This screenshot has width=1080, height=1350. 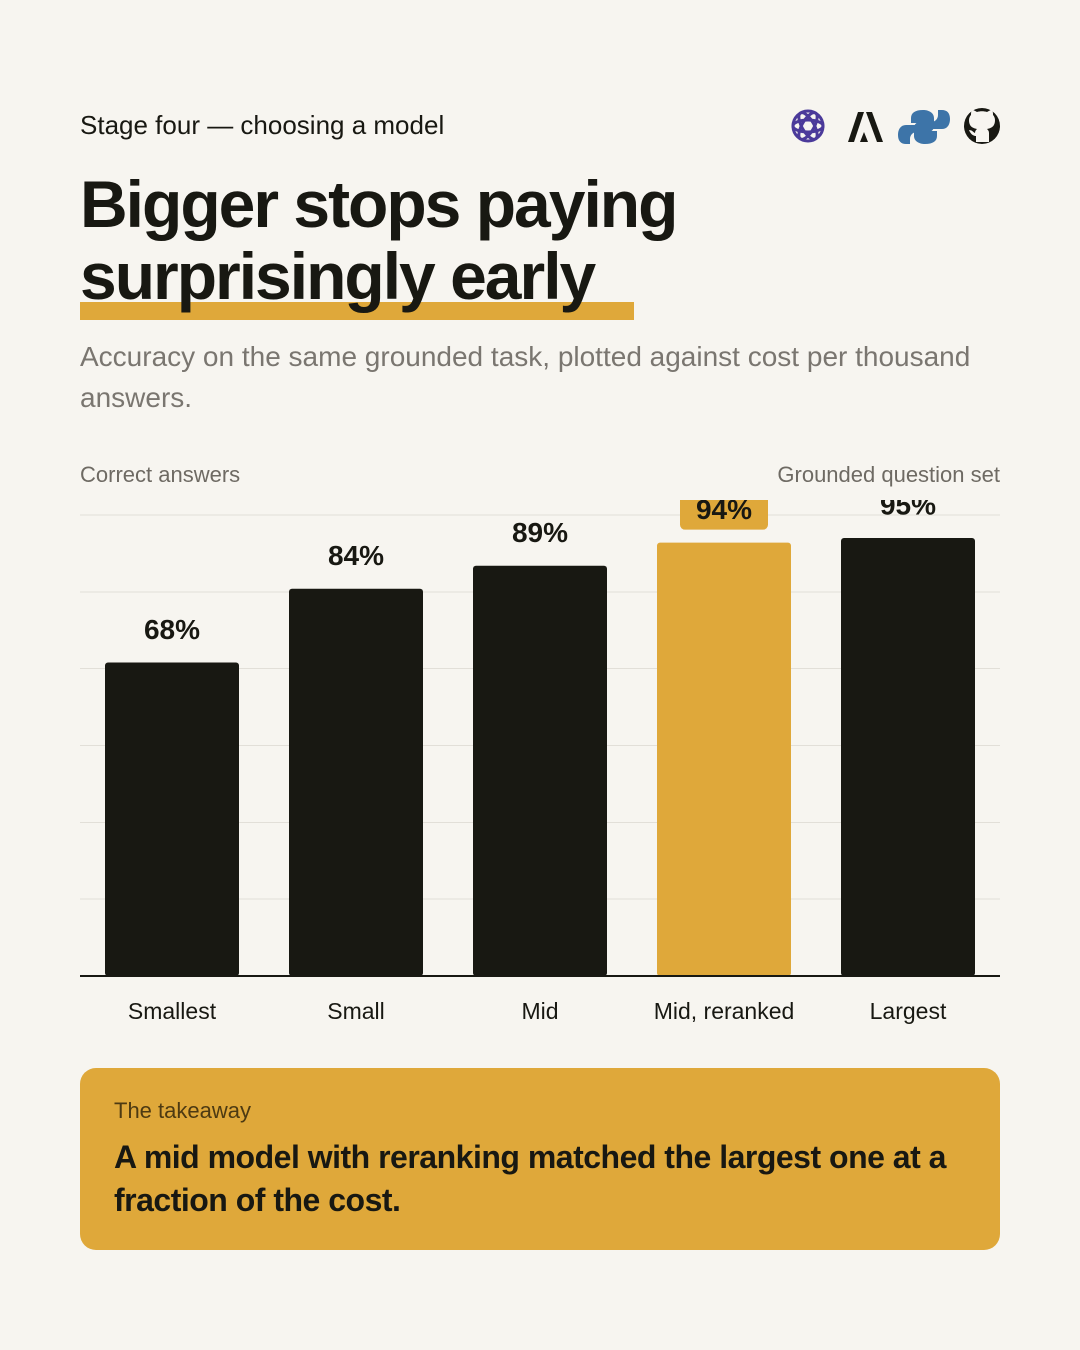 I want to click on eyebrow: Stage four — choosing a model, so click(x=262, y=125).